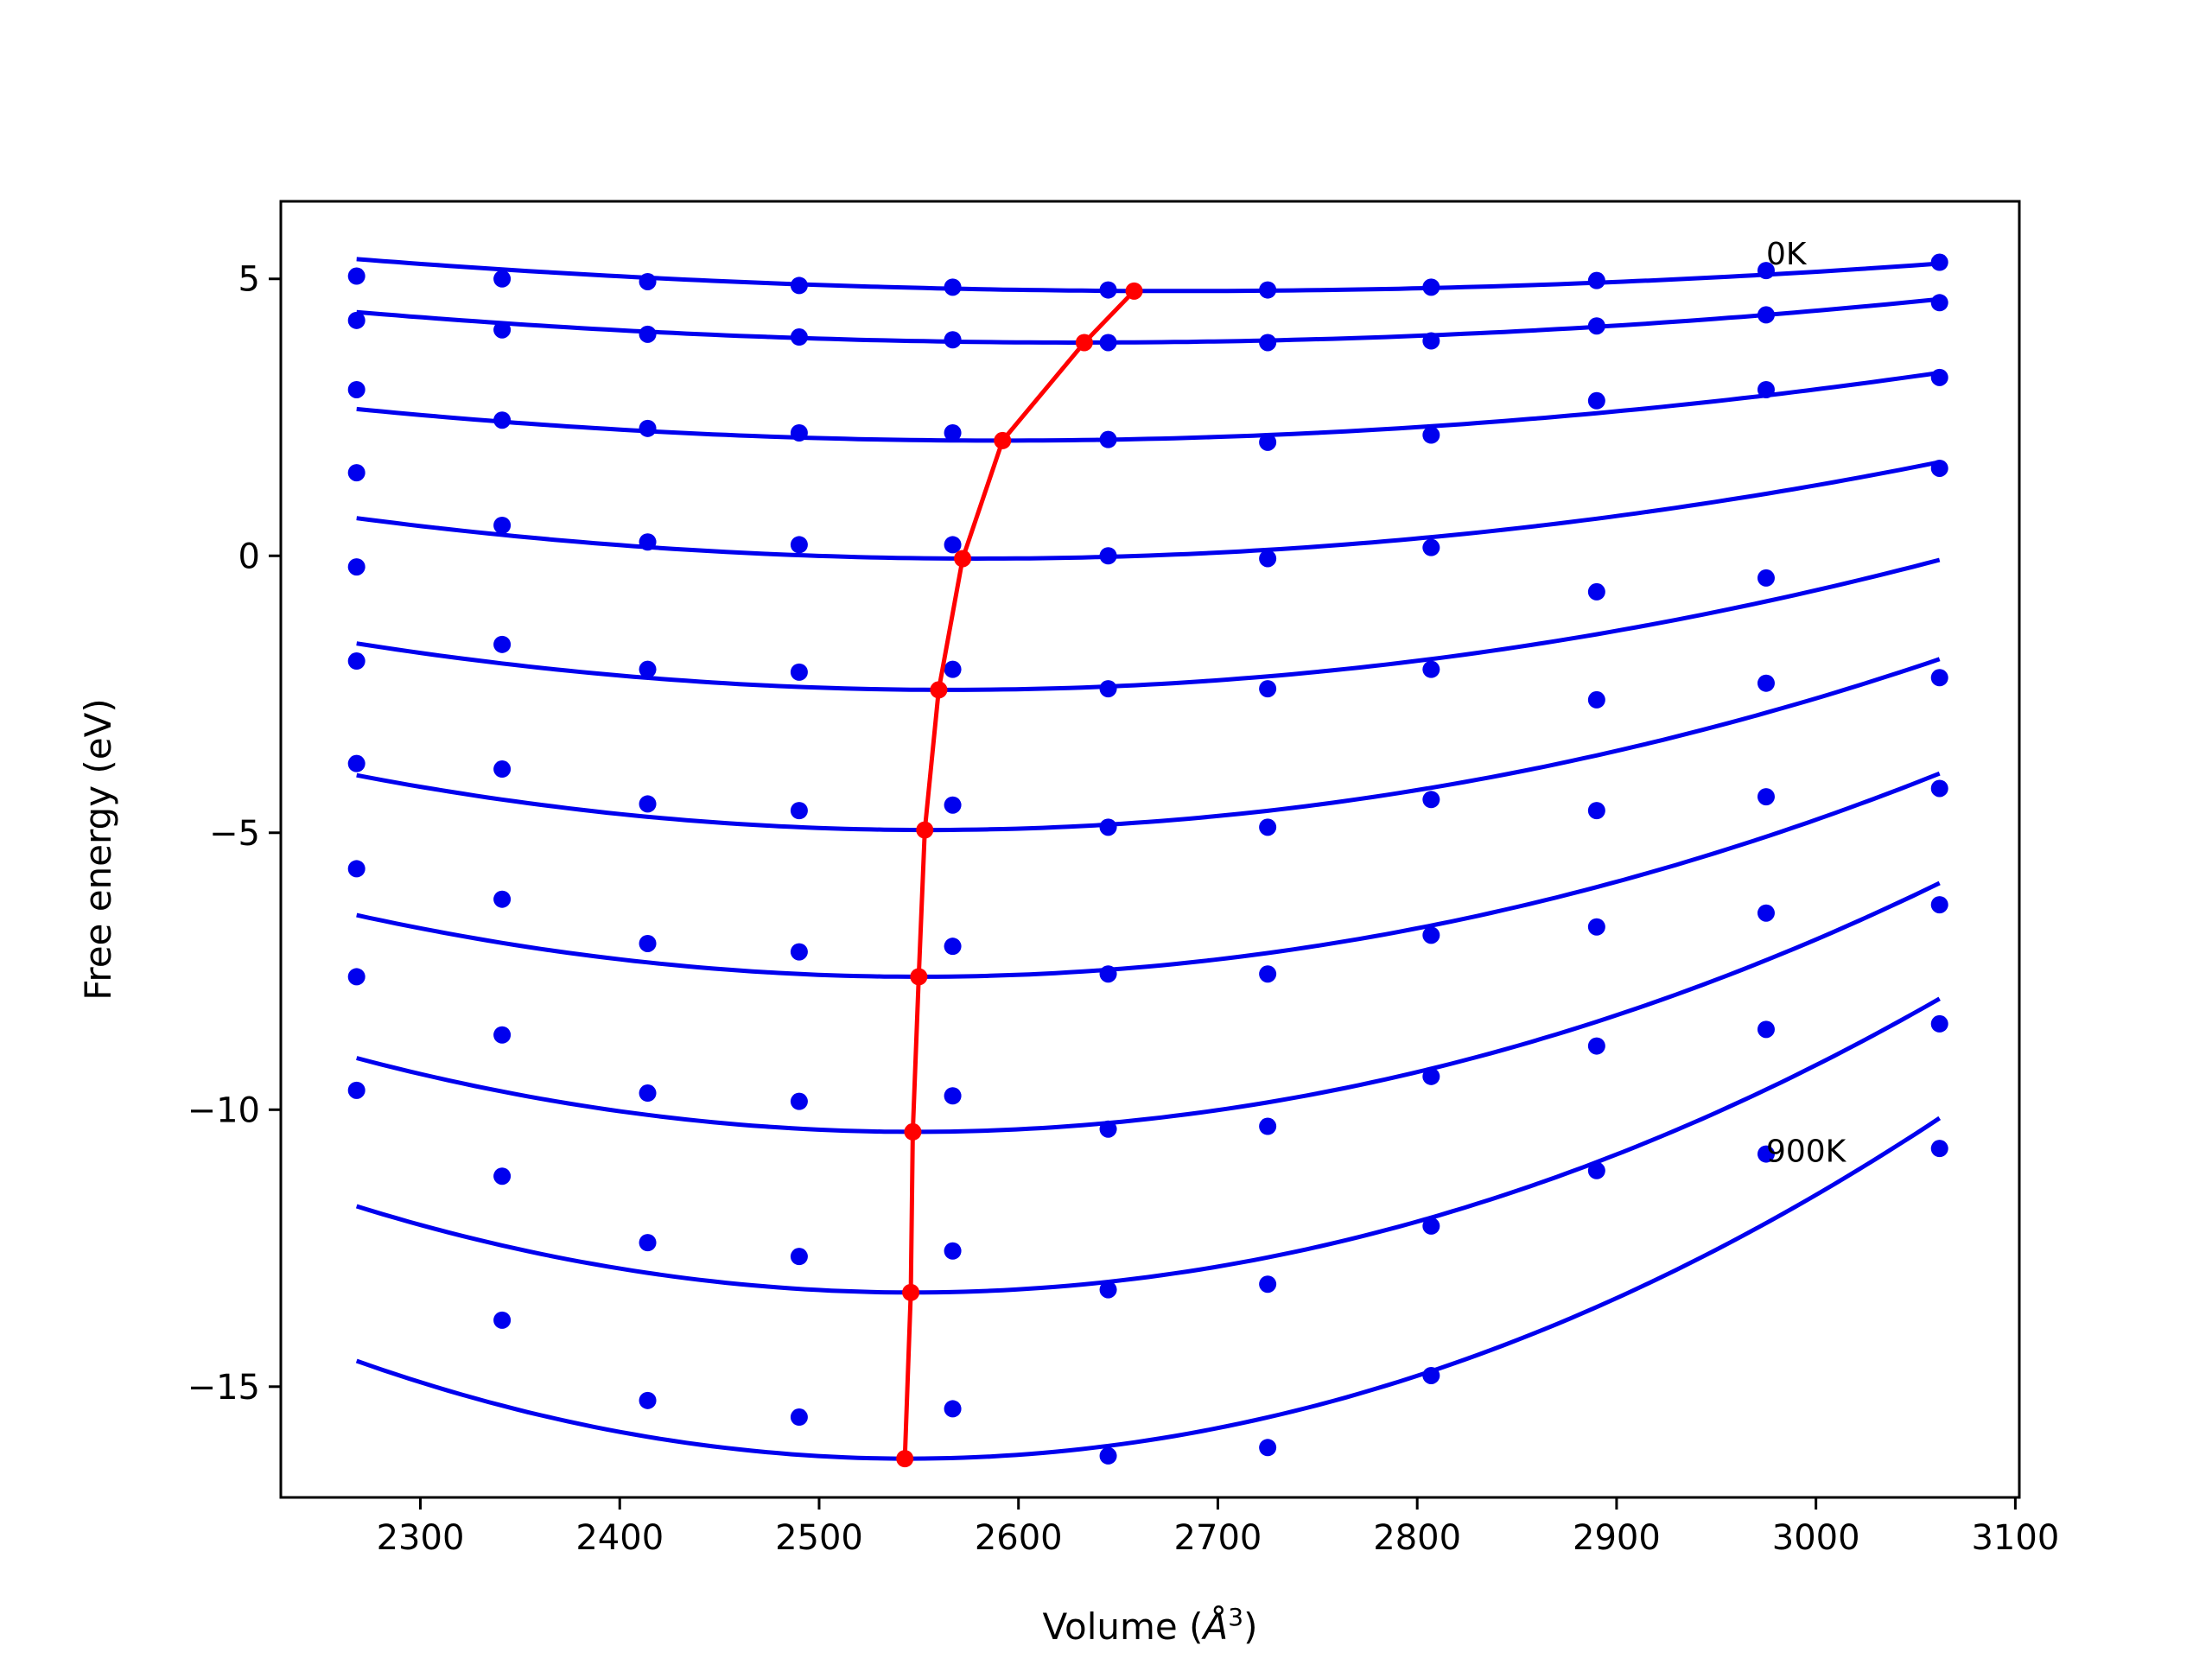 The height and width of the screenshot is (1659, 2212). Describe the element at coordinates (234, 834) in the screenshot. I see `y-tick-label: −5` at that location.